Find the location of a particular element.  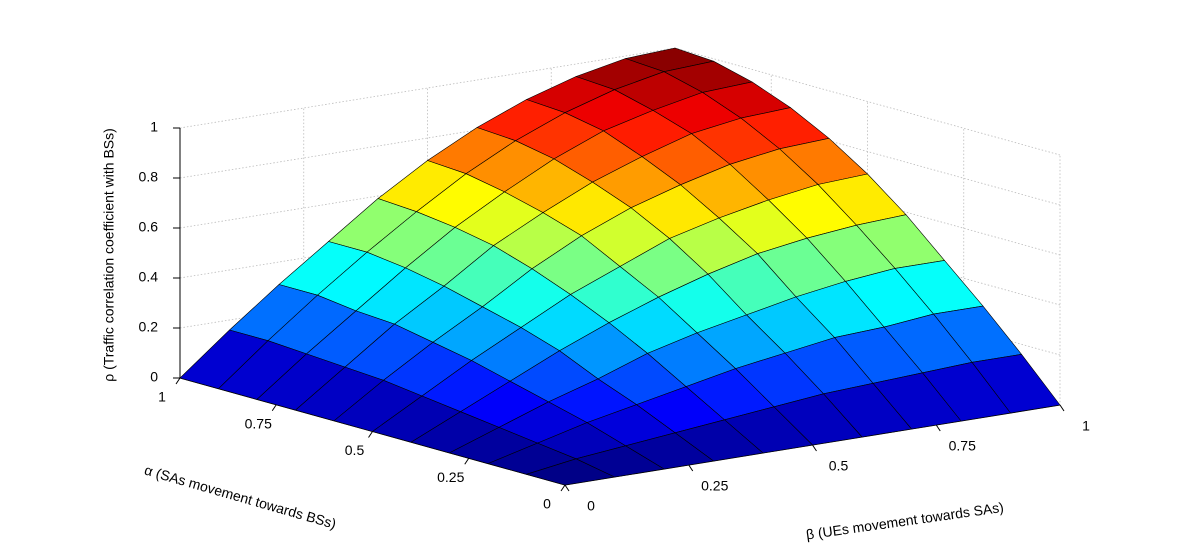

x-tick-label: 0.75 is located at coordinates (962, 446).